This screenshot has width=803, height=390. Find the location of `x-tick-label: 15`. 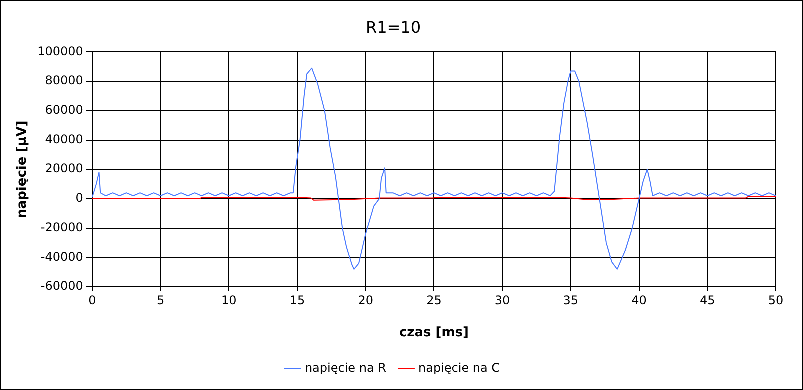

x-tick-label: 15 is located at coordinates (298, 300).